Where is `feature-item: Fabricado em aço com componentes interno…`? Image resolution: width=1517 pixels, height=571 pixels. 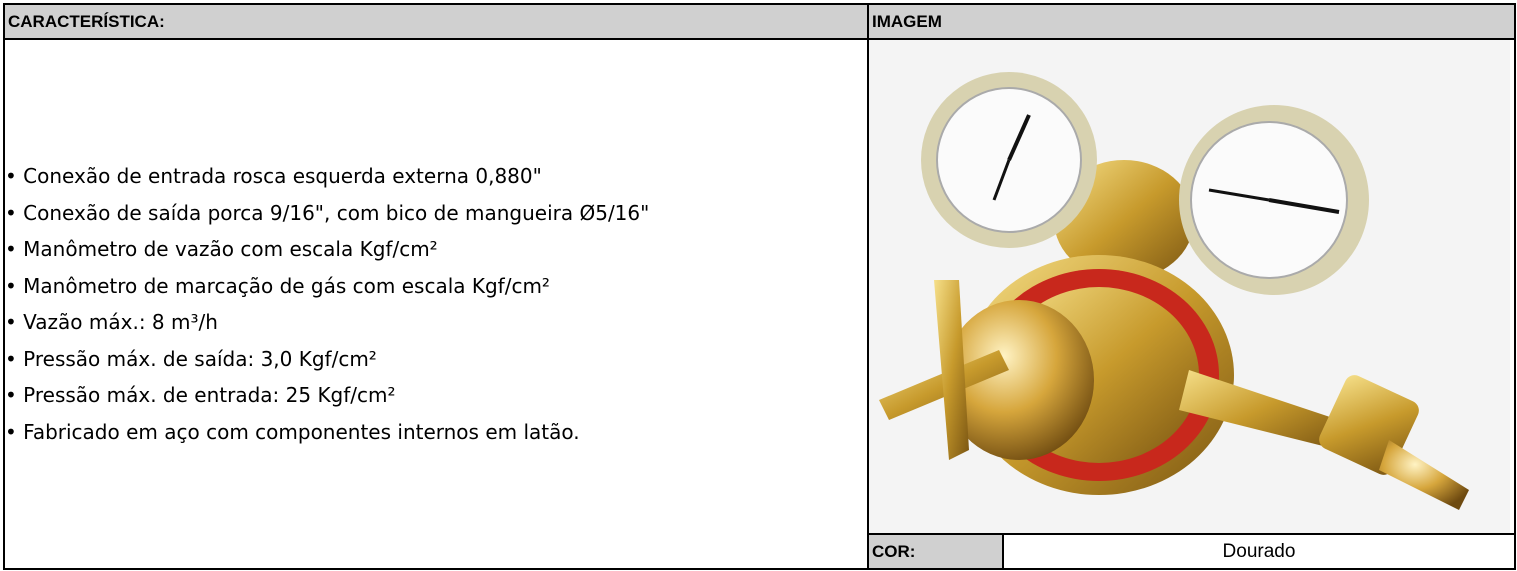
feature-item: Fabricado em aço com componentes interno… is located at coordinates (327, 432).